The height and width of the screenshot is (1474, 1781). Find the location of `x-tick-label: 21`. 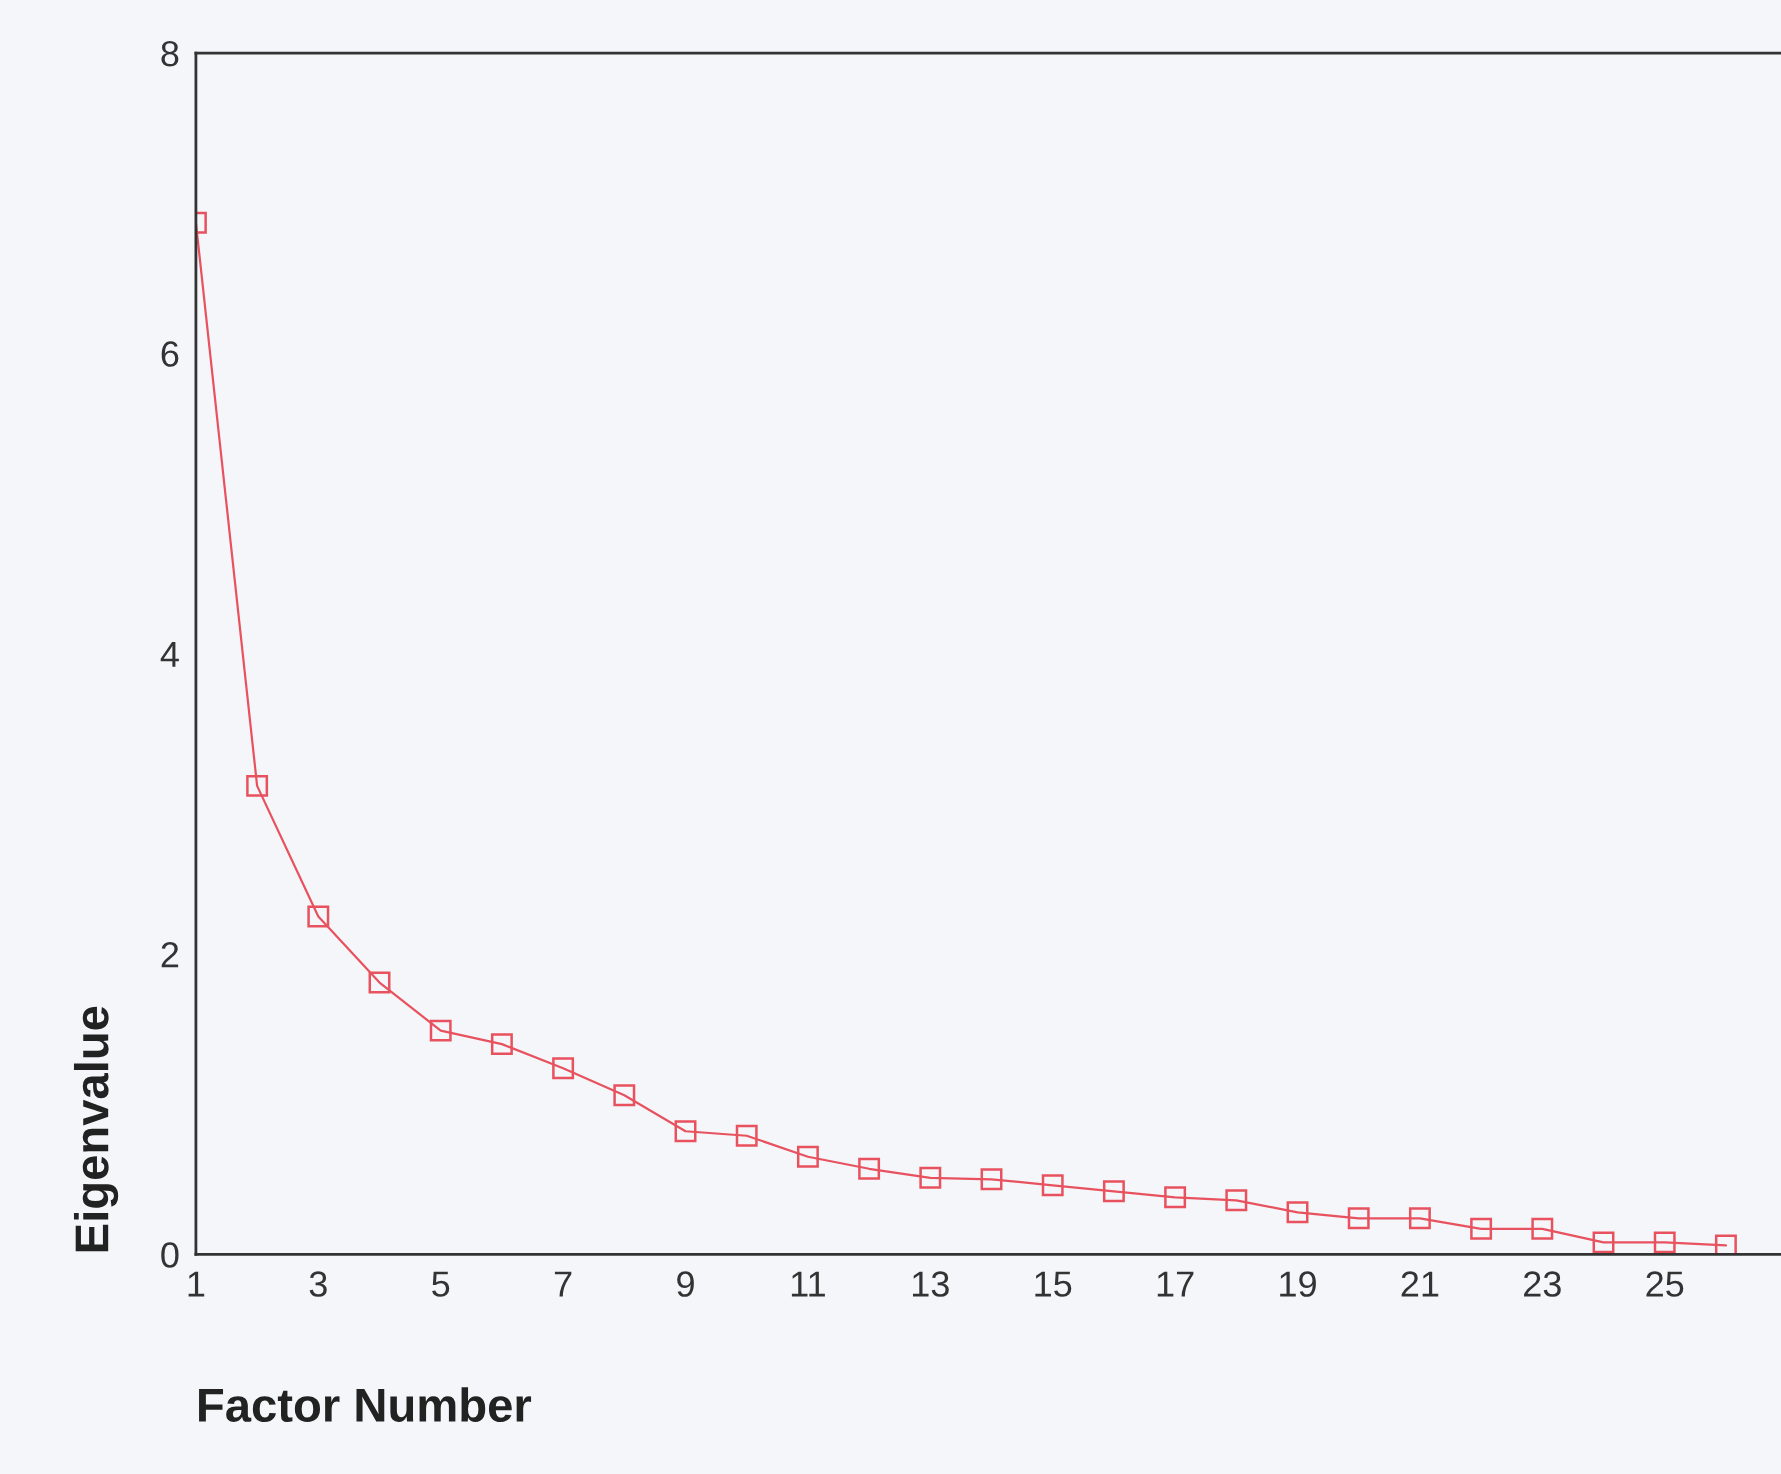

x-tick-label: 21 is located at coordinates (1420, 1284).